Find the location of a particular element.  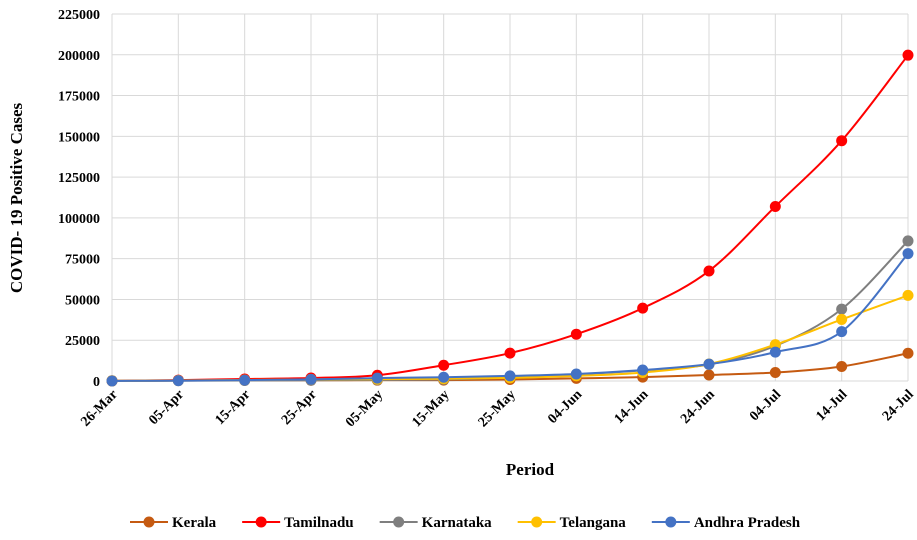

y-tick-label: 100000 is located at coordinates (79, 219).